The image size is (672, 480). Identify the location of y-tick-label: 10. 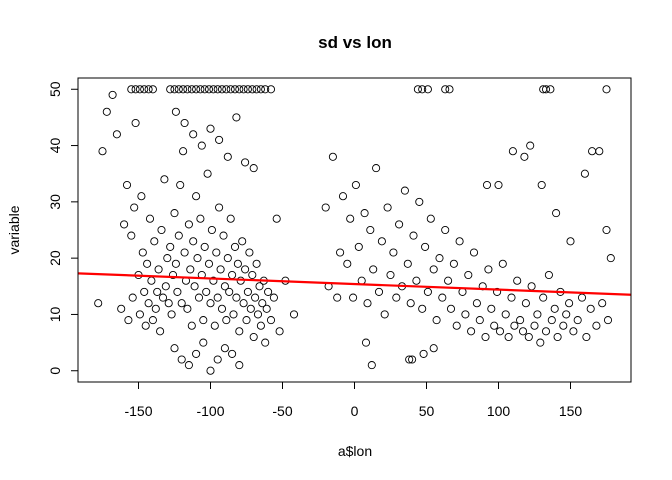
(55, 314).